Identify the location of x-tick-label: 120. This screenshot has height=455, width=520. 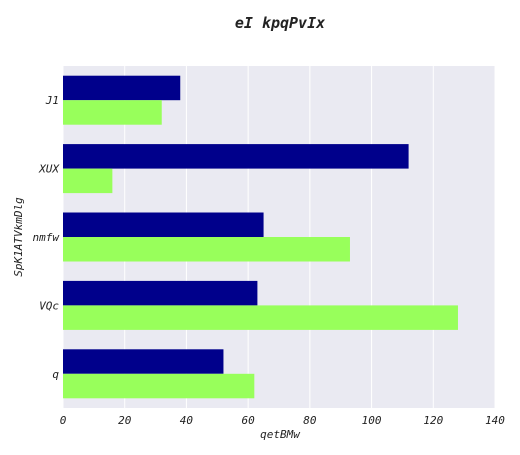
(433, 420).